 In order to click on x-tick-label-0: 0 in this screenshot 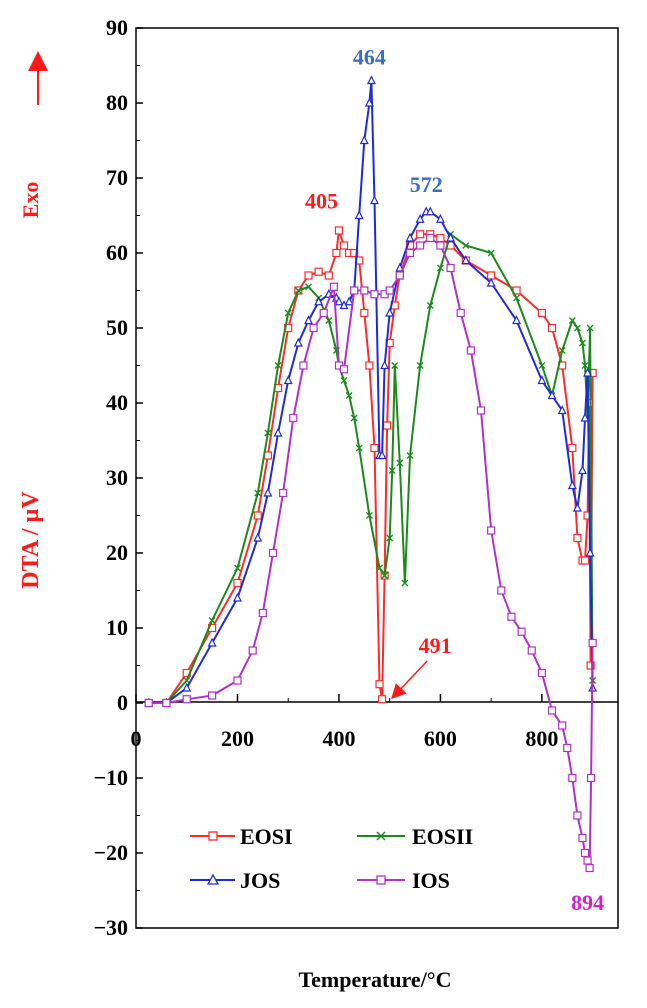, I will do `click(136, 738)`.